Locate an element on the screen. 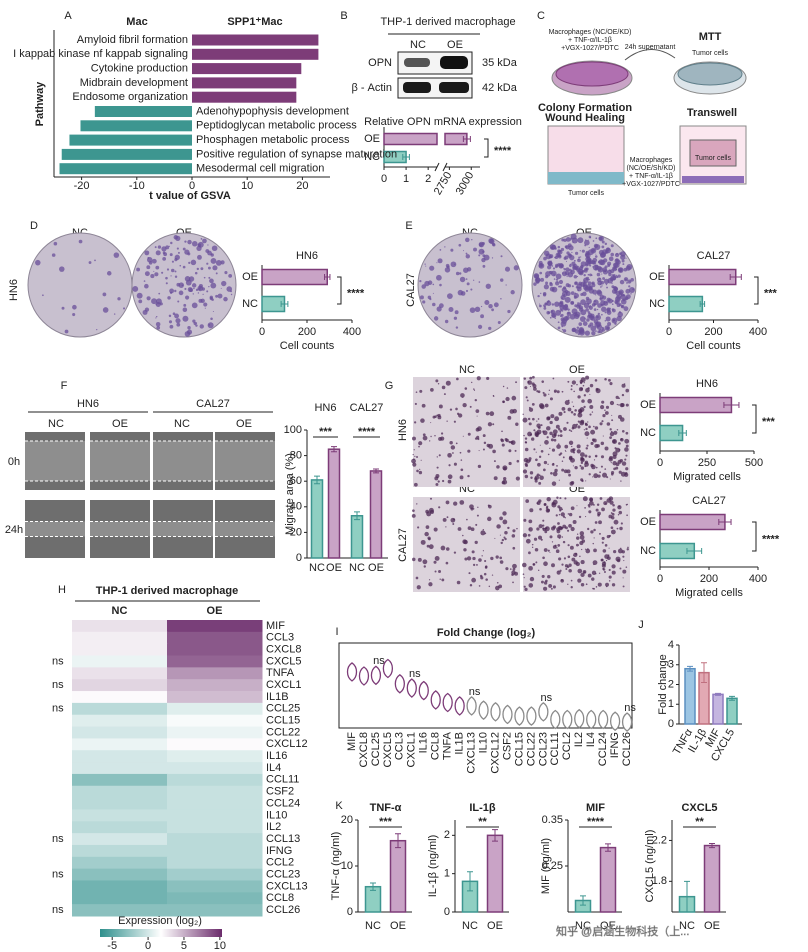 The width and height of the screenshot is (808, 952). image-label: HN6 is located at coordinates (403, 430).